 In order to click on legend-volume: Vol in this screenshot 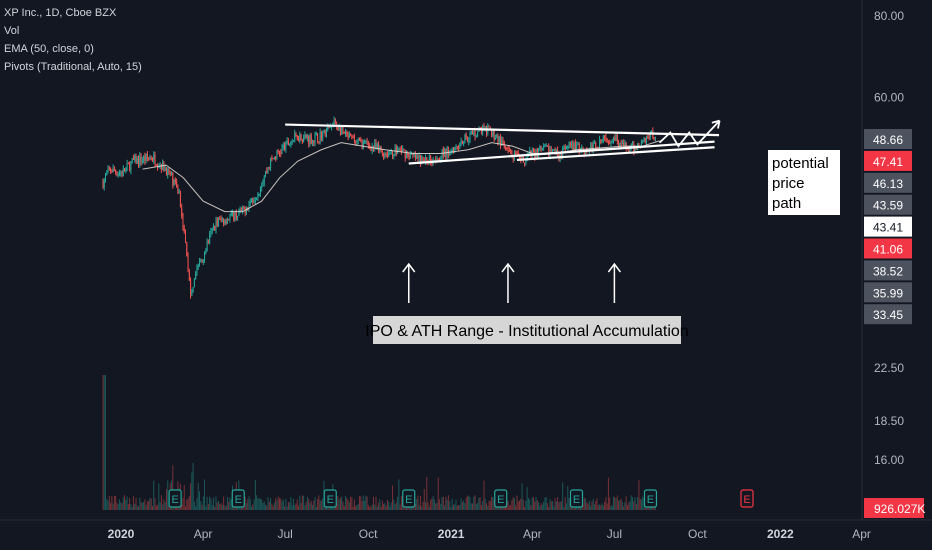, I will do `click(12, 31)`.